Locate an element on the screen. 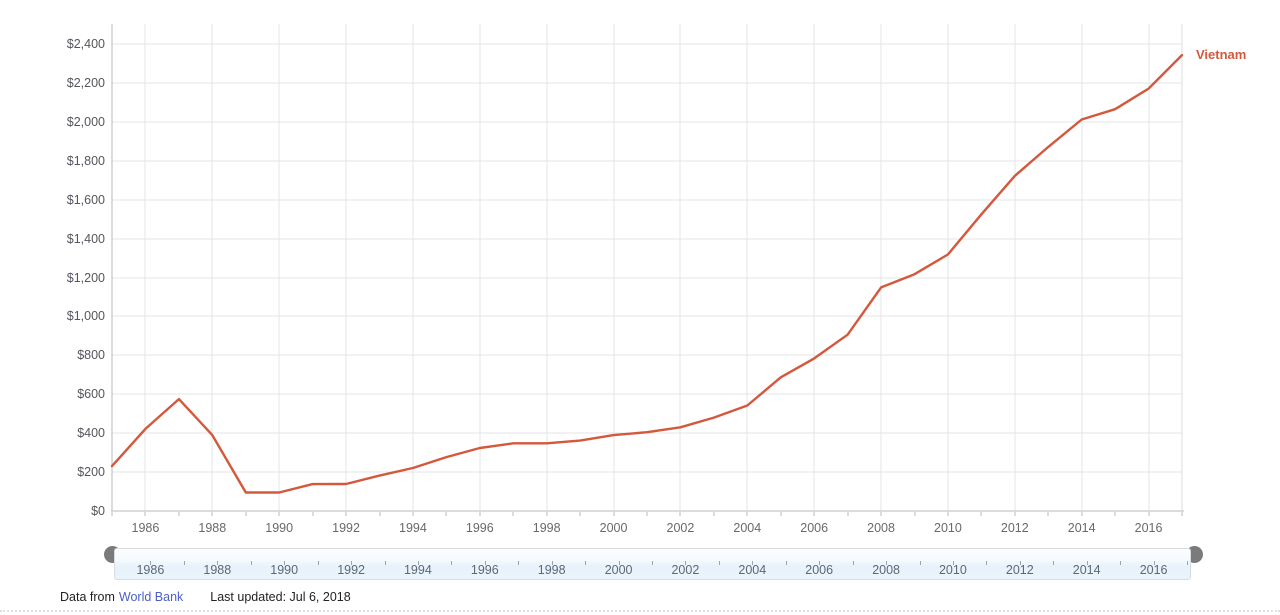  slider-year-label: 2016 is located at coordinates (1153, 570).